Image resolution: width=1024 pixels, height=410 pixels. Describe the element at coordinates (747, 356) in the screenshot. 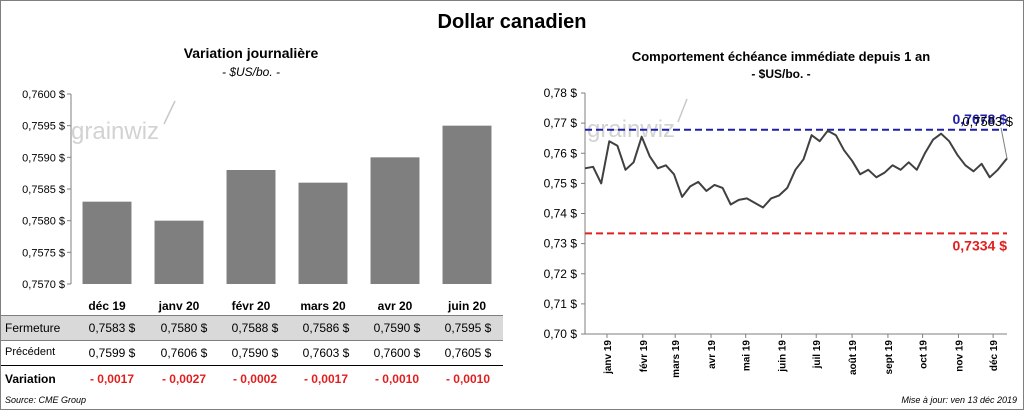

I see `x-tick-label: mai 19` at that location.